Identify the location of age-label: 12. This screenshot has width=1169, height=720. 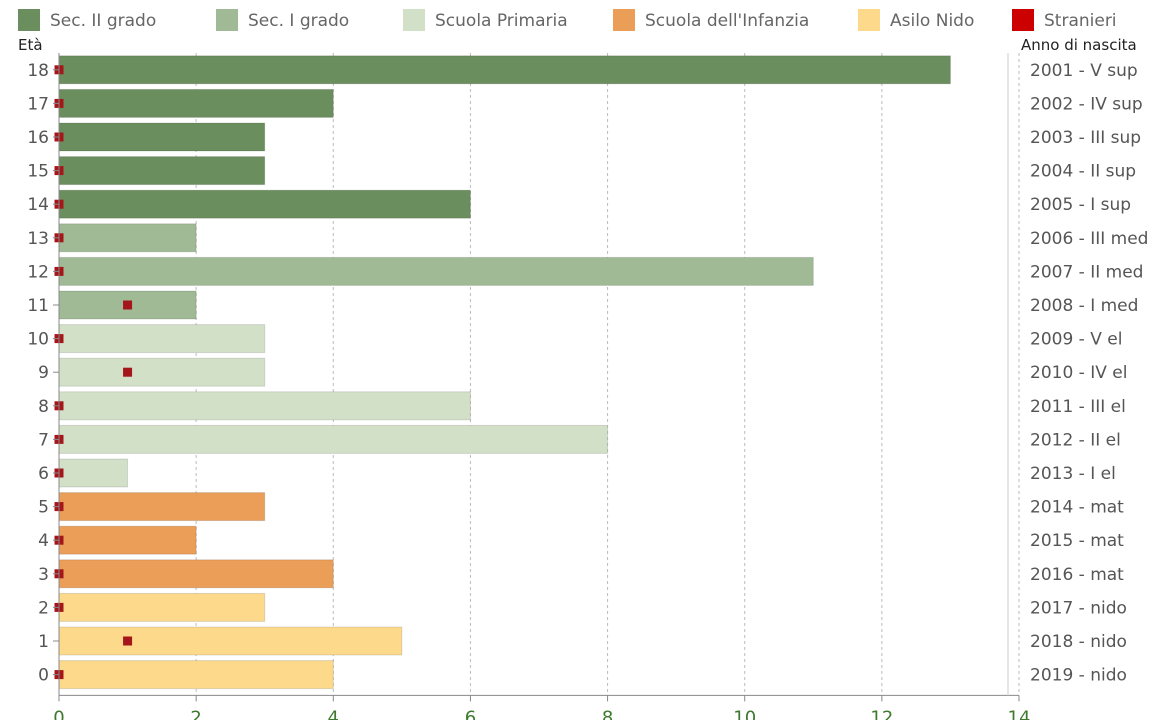
(38, 272).